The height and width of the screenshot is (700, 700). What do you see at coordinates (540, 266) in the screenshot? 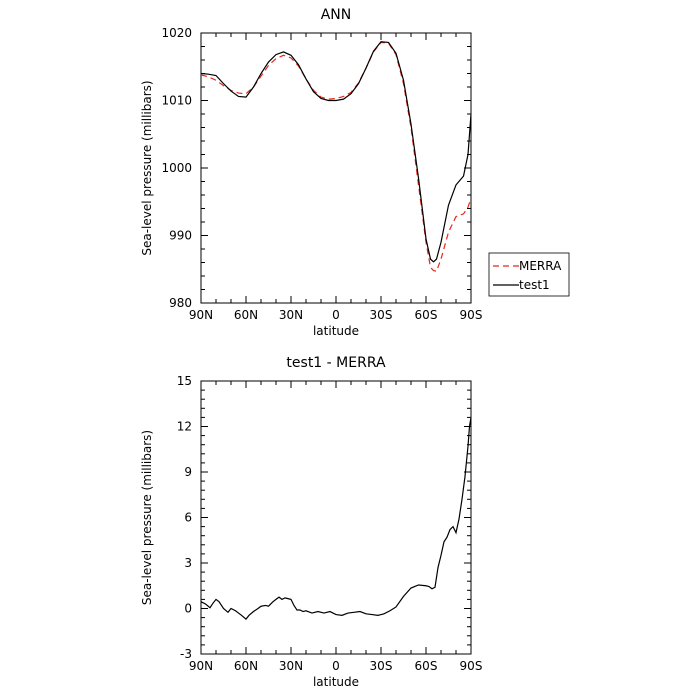
I see `legend-label: MERRA` at bounding box center [540, 266].